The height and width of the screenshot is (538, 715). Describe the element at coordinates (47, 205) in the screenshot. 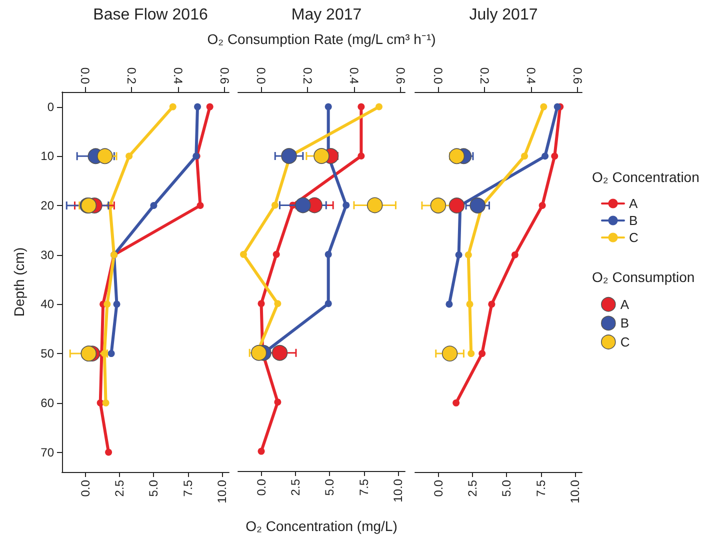

I see `y-tick-label: 20` at that location.